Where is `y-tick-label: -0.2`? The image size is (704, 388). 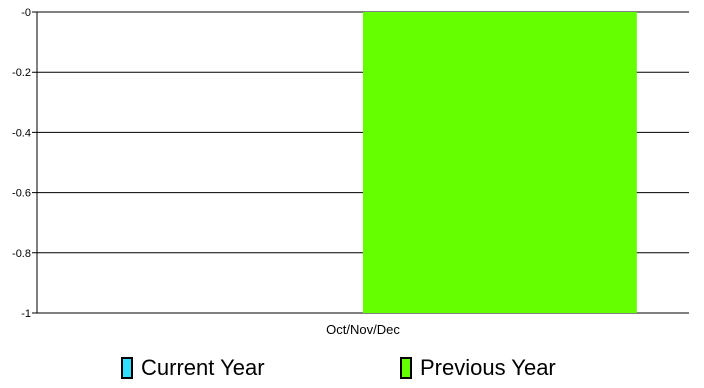
y-tick-label: -0.2 is located at coordinates (21, 73).